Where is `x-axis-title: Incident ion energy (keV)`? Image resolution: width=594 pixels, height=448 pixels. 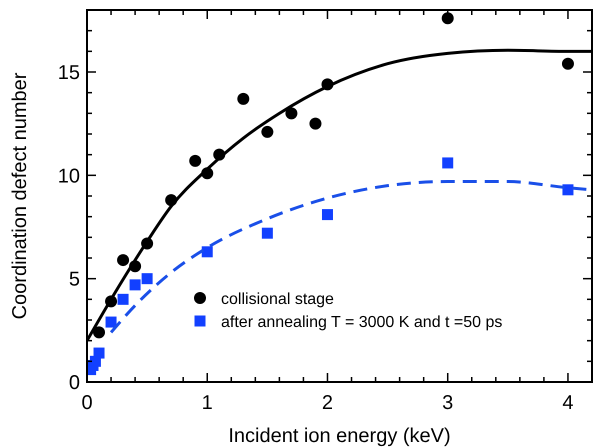 x-axis-title: Incident ion energy (keV) is located at coordinates (339, 436).